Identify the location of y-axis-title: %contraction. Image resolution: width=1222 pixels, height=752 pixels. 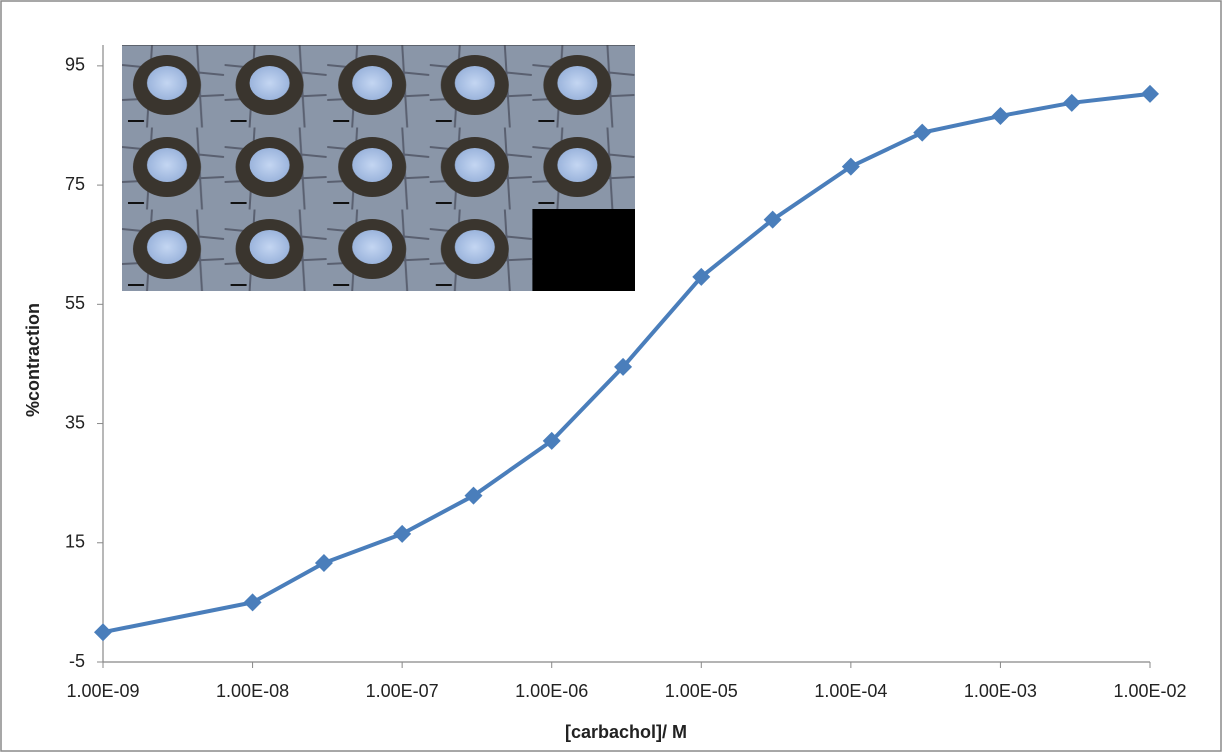
(33, 360).